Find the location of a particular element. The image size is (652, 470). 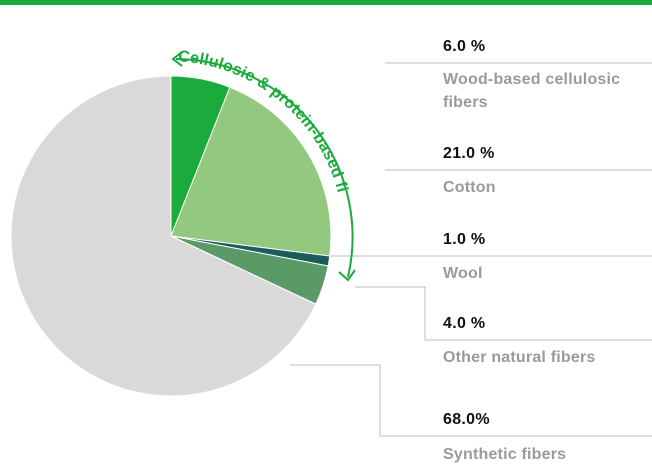

slice-label-cotton: Cotton is located at coordinates (469, 187).